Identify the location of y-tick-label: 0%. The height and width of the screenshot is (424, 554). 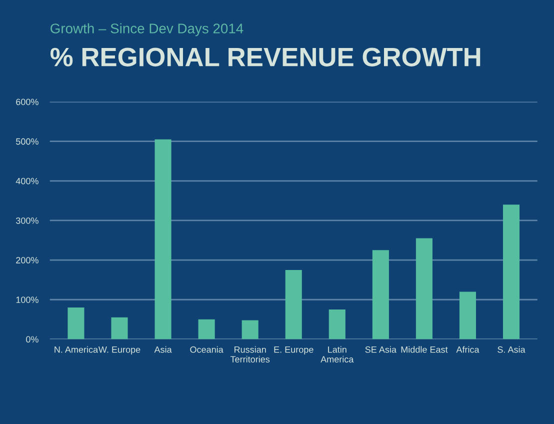
(32, 339).